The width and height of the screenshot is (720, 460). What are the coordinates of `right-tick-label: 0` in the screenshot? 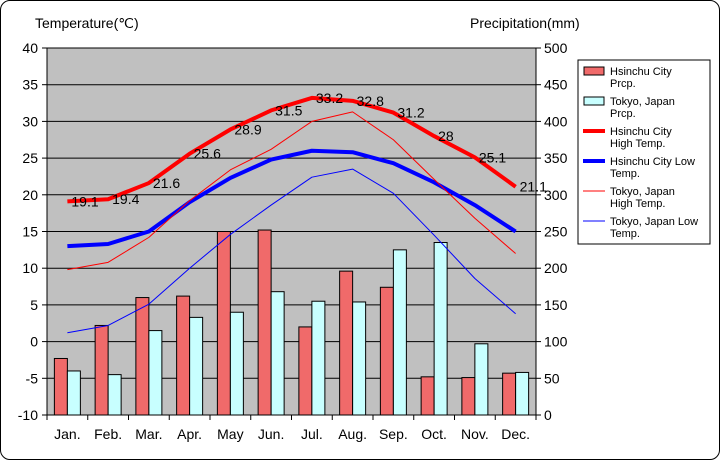 It's located at (548, 415).